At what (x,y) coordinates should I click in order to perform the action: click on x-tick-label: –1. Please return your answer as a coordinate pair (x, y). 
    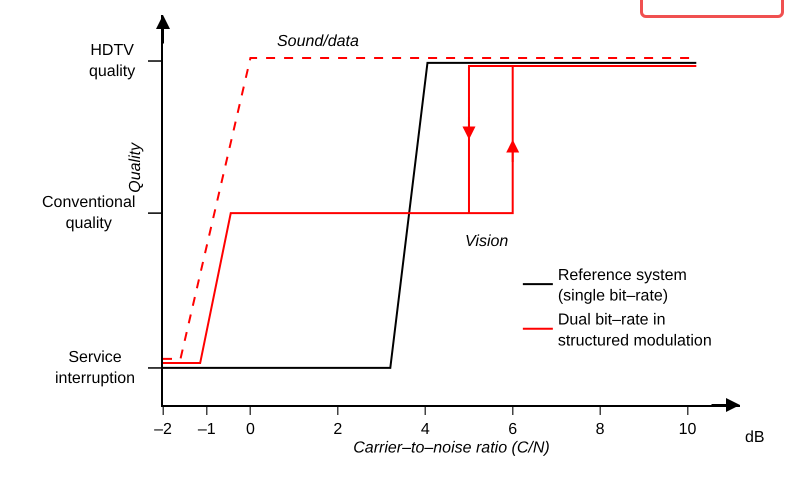
    Looking at the image, I should click on (207, 429).